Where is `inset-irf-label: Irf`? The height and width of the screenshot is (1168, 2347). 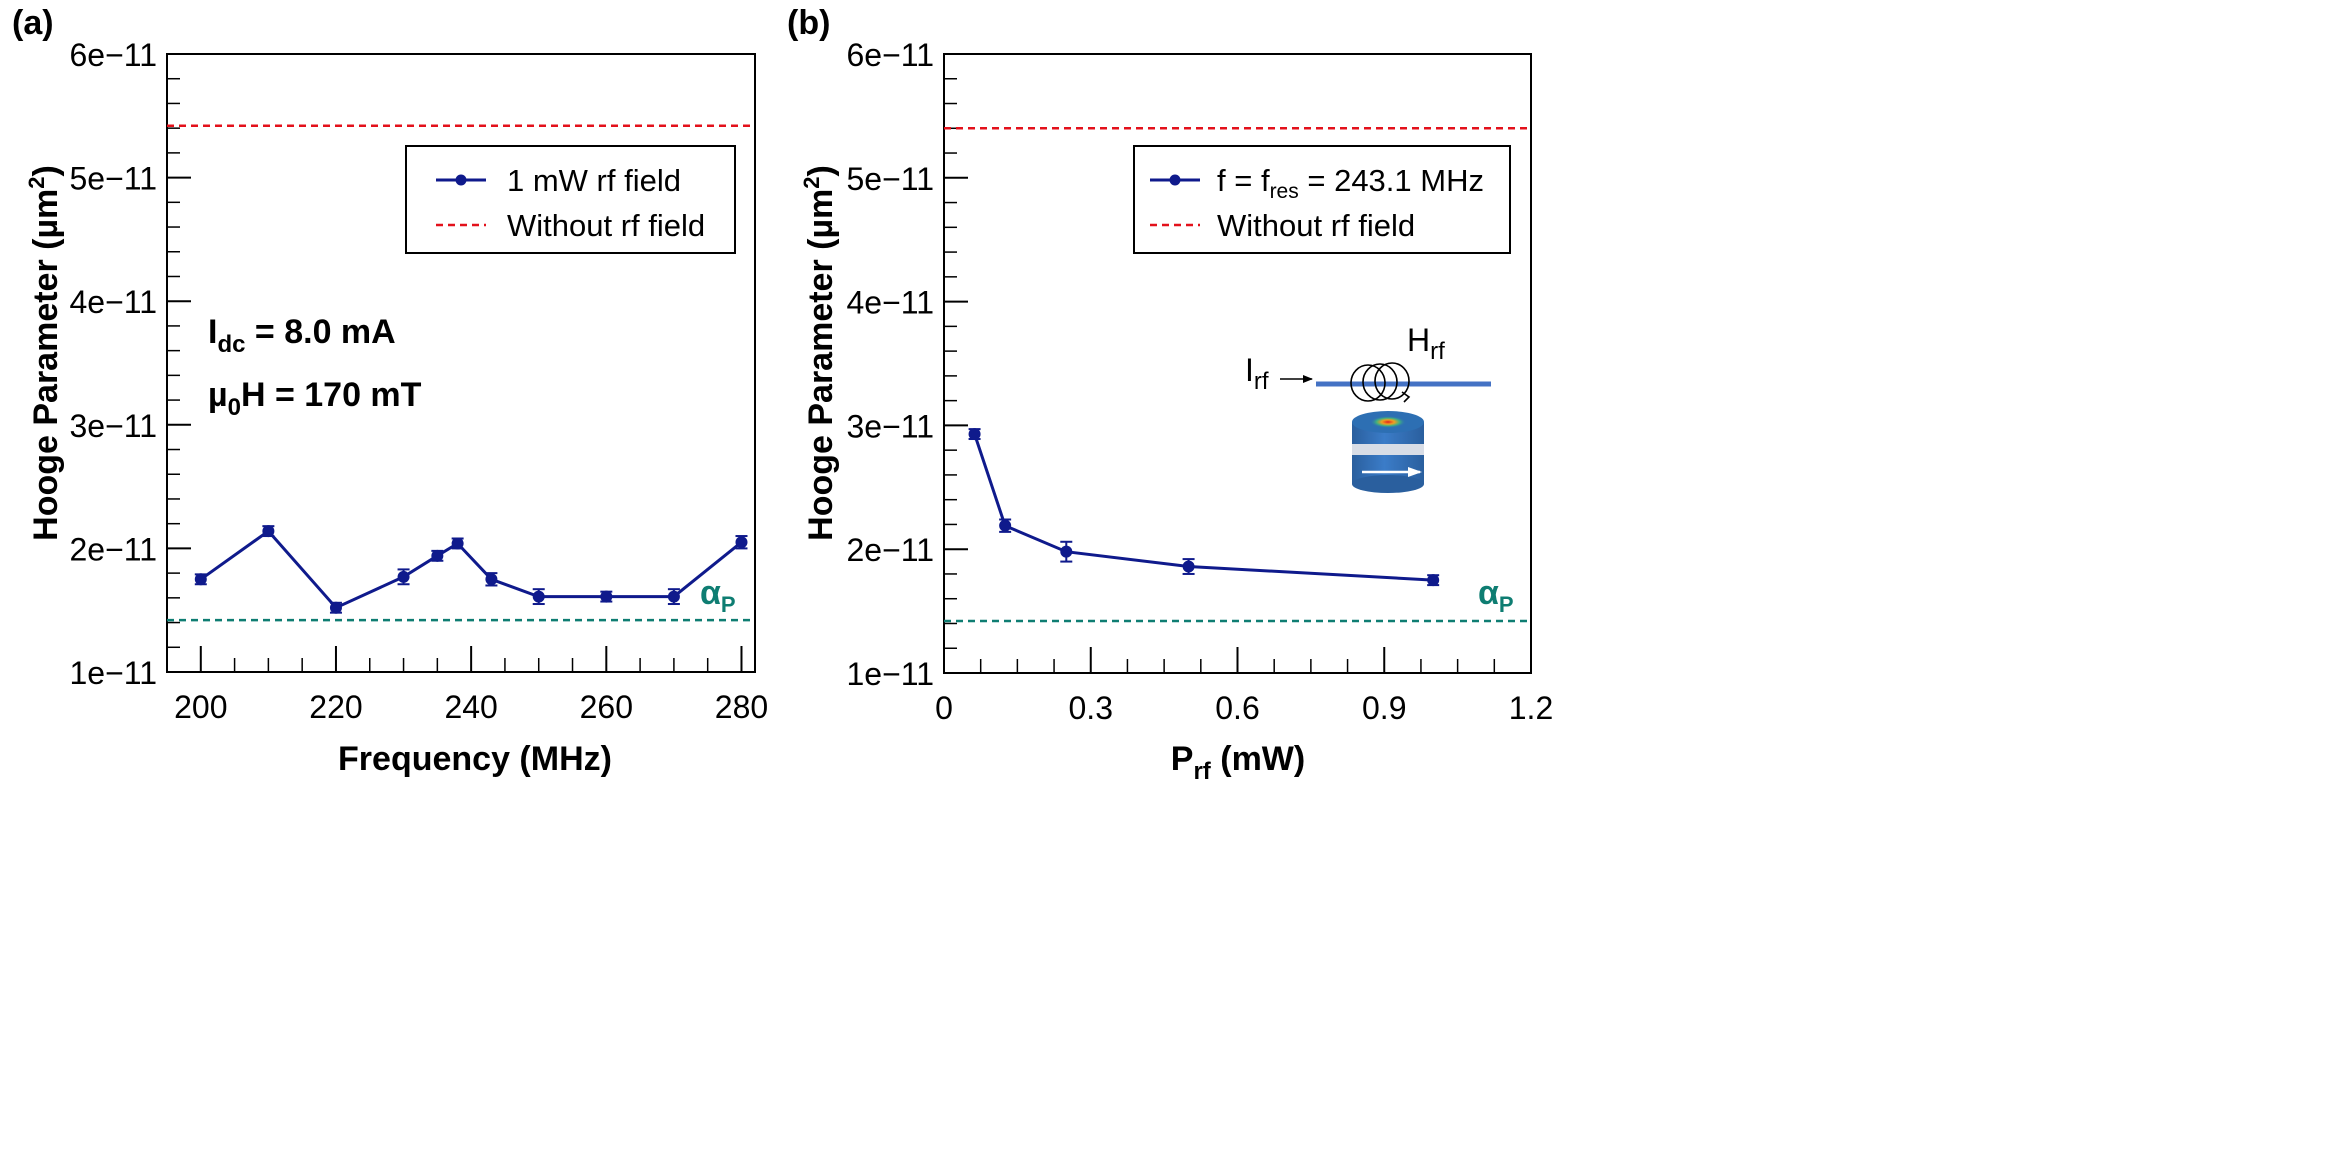
inset-irf-label: Irf is located at coordinates (1257, 373).